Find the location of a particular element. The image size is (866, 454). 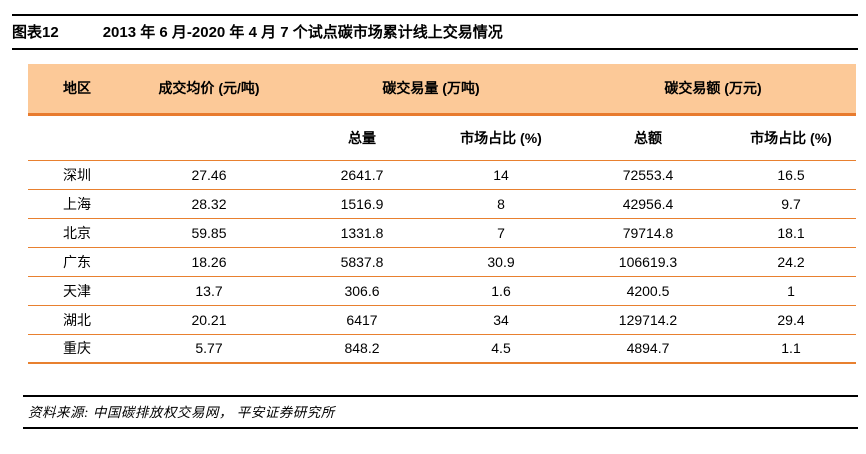

cell-volume-total: 2641.7 is located at coordinates (362, 175).